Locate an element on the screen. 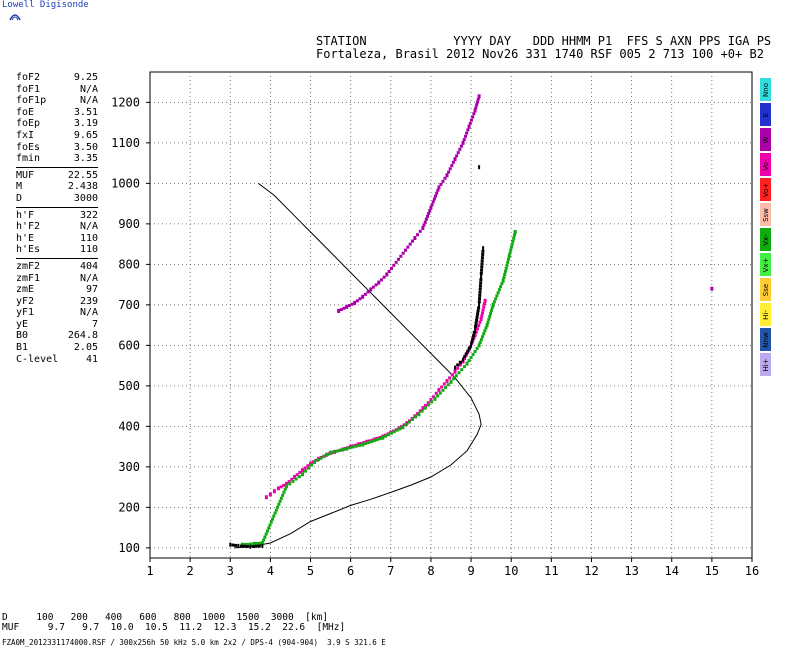 This screenshot has height=650, width=800. brand-label: Lowell Digisonde is located at coordinates (45, 5).